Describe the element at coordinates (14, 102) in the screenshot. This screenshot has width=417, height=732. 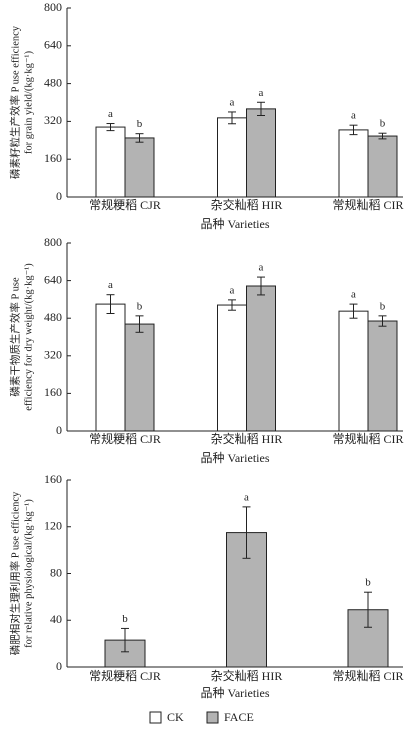
I see `y-axis-label: 磷素籽粒生产效率 P use efficiency` at that location.